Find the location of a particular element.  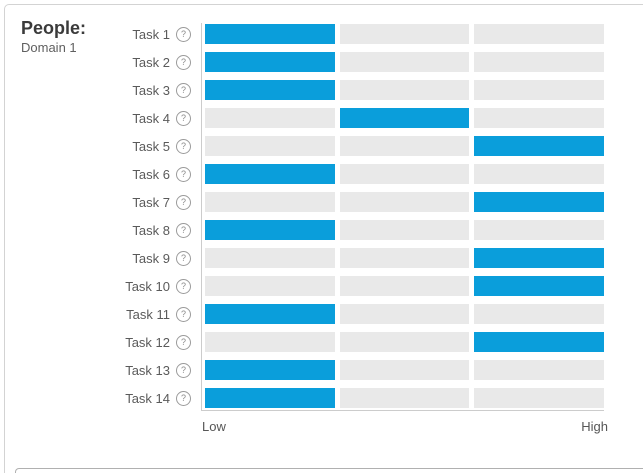

task-row-label: Task 14? is located at coordinates (99, 398).